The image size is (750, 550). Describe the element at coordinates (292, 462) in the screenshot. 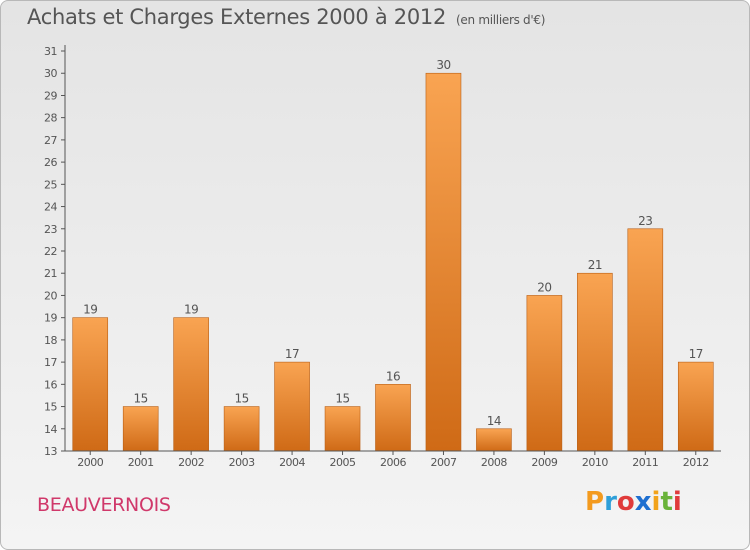

I see `x-tick-label: 2004` at that location.